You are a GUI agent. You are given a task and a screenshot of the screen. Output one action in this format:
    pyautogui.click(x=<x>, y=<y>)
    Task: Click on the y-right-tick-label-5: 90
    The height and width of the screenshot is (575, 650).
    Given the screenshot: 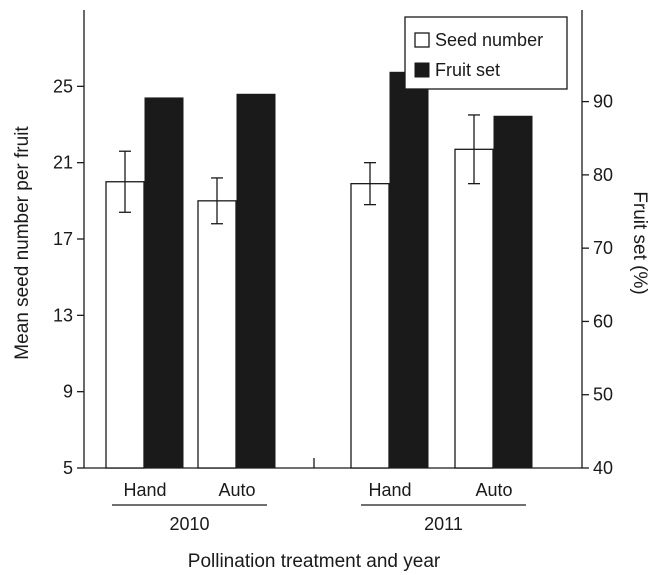 What is the action you would take?
    pyautogui.click(x=603, y=102)
    